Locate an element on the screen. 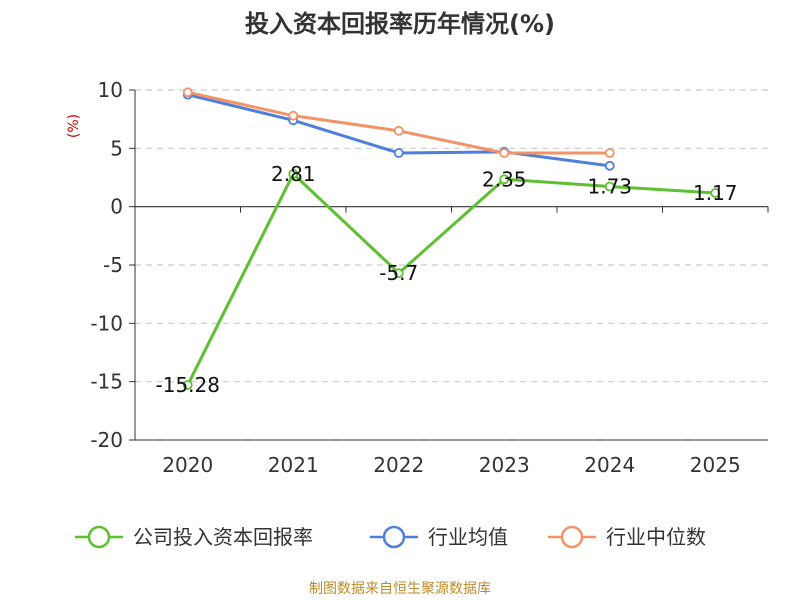 Image resolution: width=800 pixels, height=600 pixels. legend: 公司投入资本回报率 行业均值 行业中位数 is located at coordinates (390, 537).